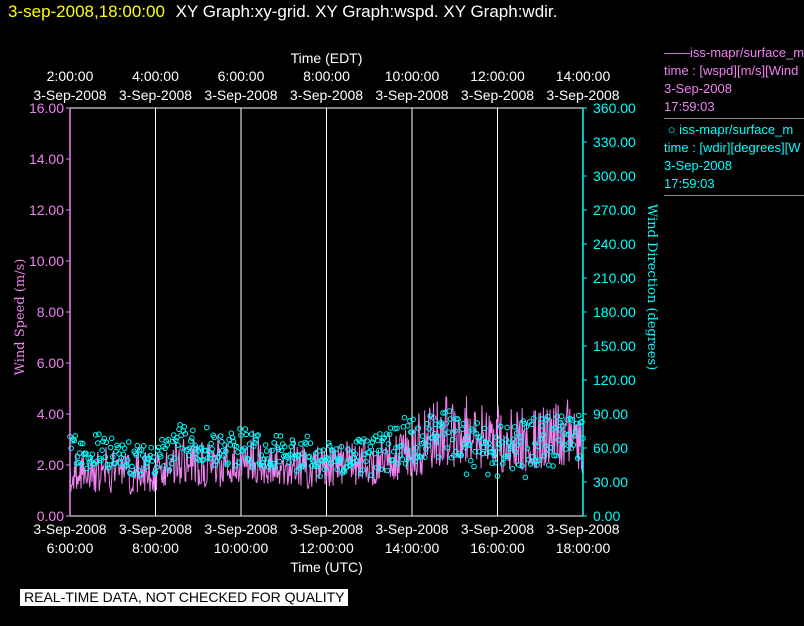 This screenshot has height=626, width=804. I want to click on wind-speed-line, so click(326, 445).